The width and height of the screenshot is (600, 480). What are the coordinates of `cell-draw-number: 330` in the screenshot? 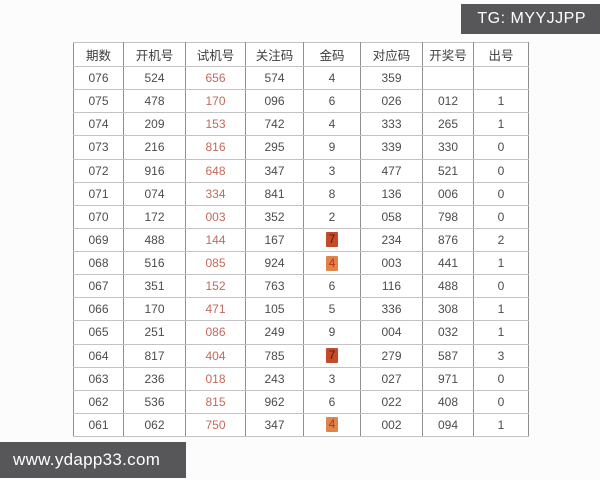 It's located at (448, 147).